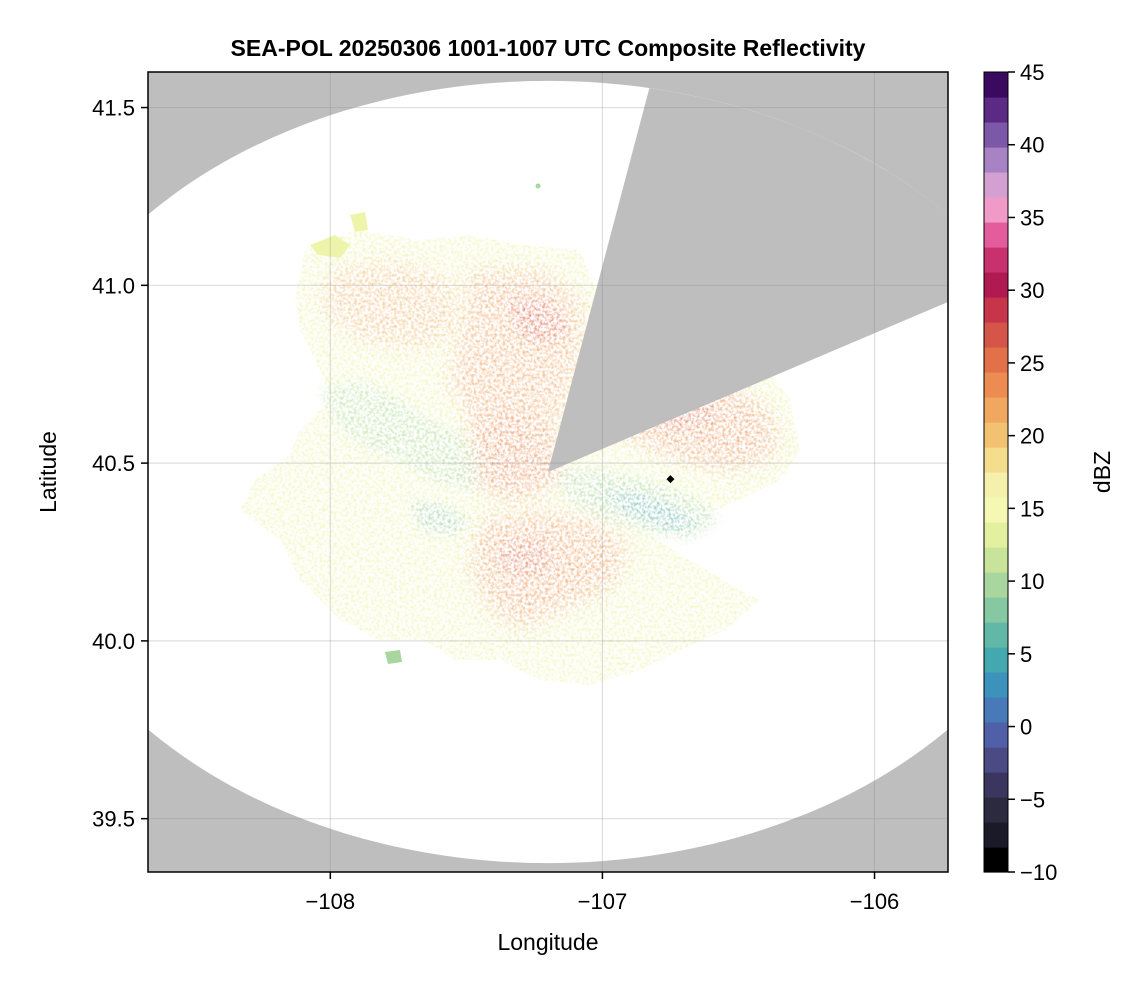  I want to click on colorbar-tick-label: 15, so click(1032, 508).